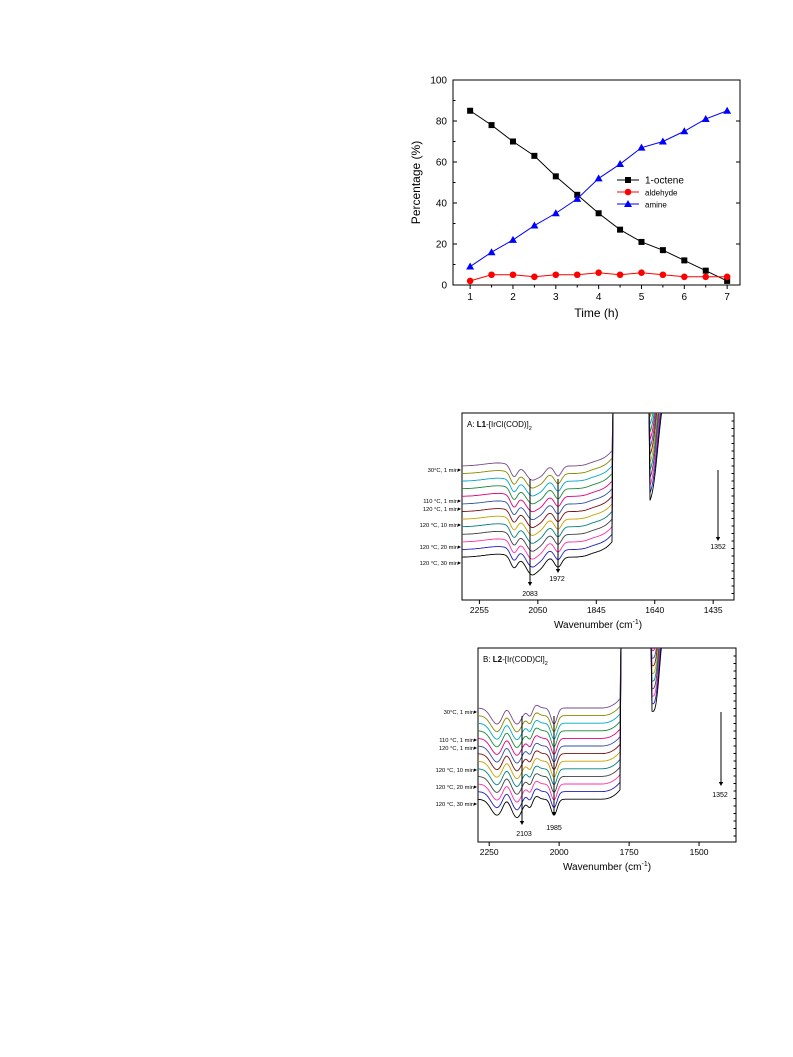  Describe the element at coordinates (685, 297) in the screenshot. I see `x-tick-label: 6` at that location.